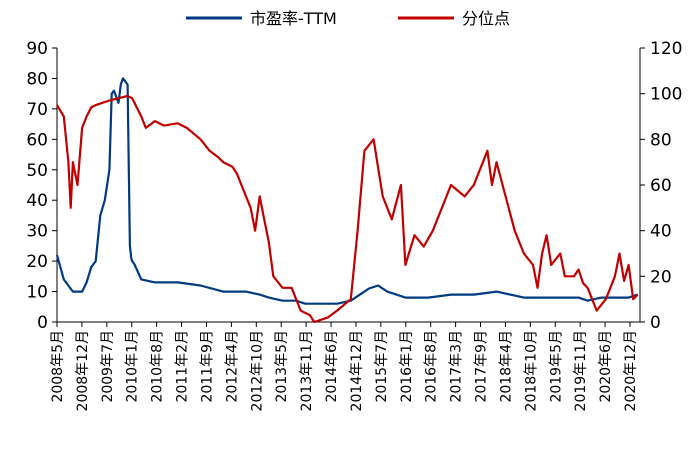 The image size is (699, 453). What do you see at coordinates (581, 370) in the screenshot?
I see `x-tick-label: 2019年11月` at bounding box center [581, 370].